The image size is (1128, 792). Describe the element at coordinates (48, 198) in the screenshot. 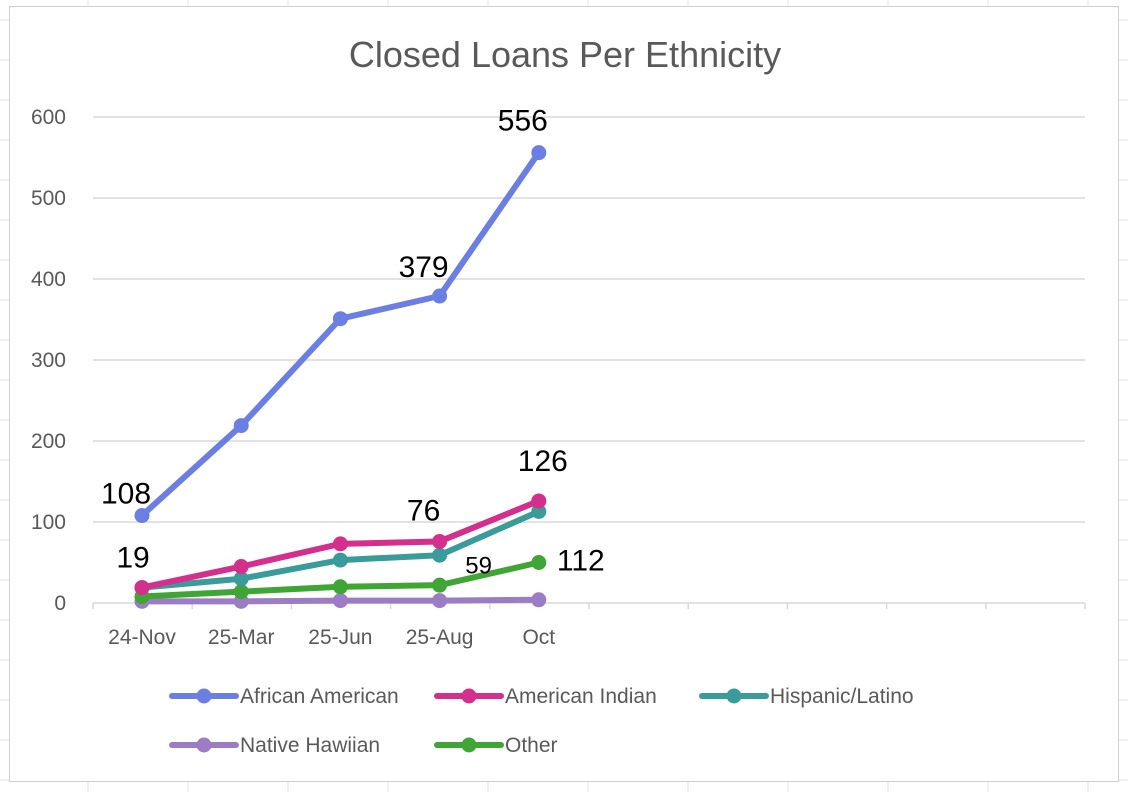

I see `y-tick-label: 500` at that location.